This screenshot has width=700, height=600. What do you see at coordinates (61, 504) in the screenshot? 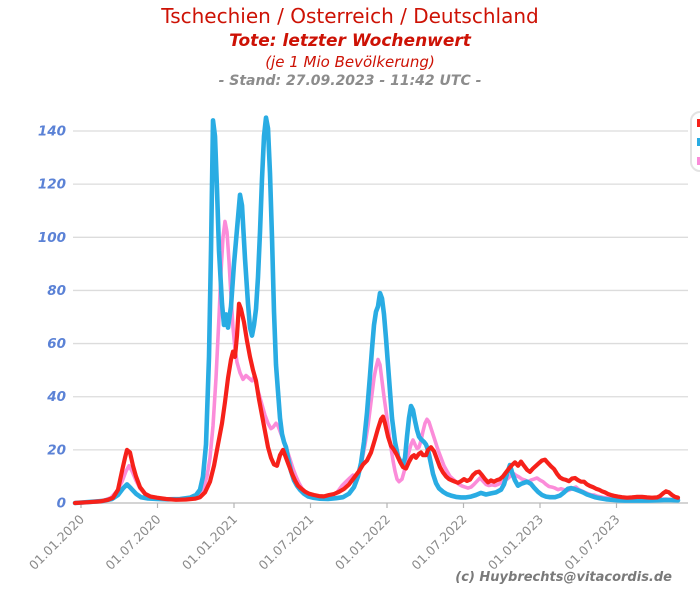
I see `y-axis-label: 0` at bounding box center [61, 504].